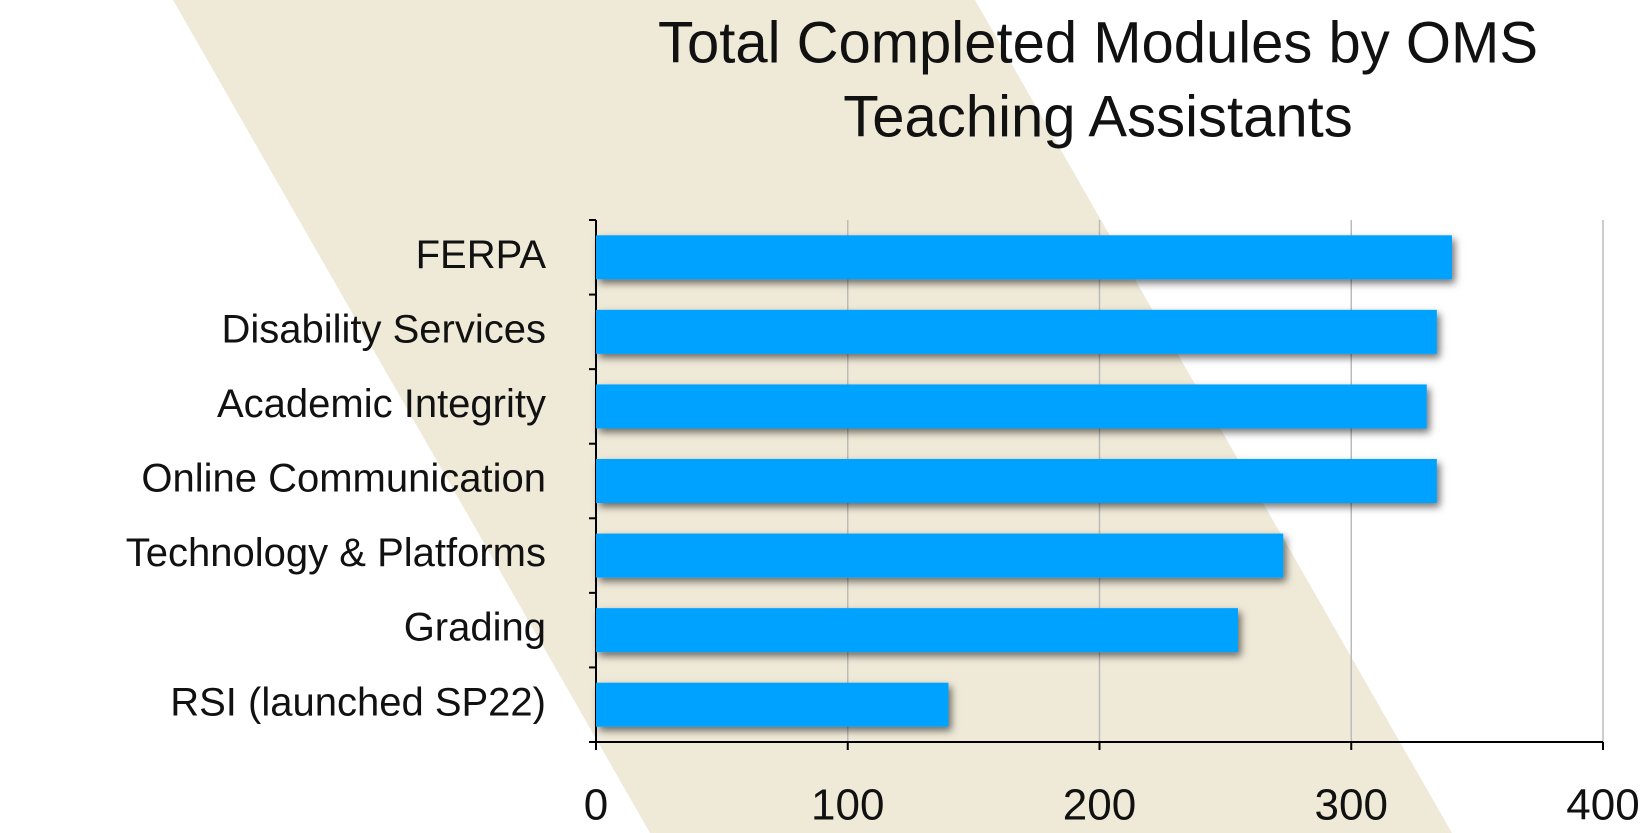  Describe the element at coordinates (847, 805) in the screenshot. I see `x-tick-label: 100` at that location.